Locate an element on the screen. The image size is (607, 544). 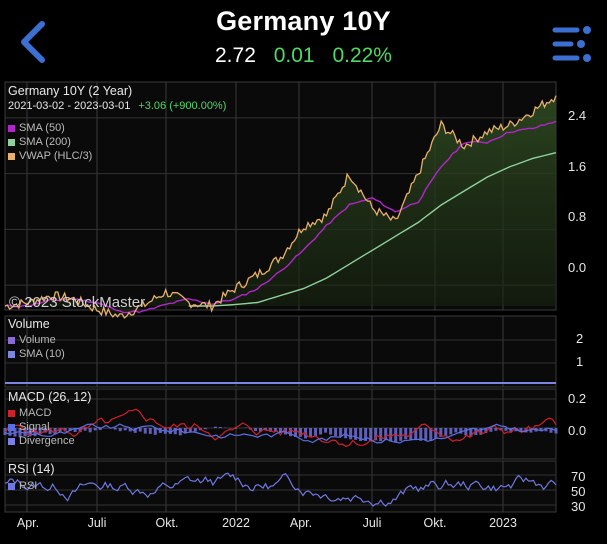
sma200-swatch is located at coordinates (11, 142).